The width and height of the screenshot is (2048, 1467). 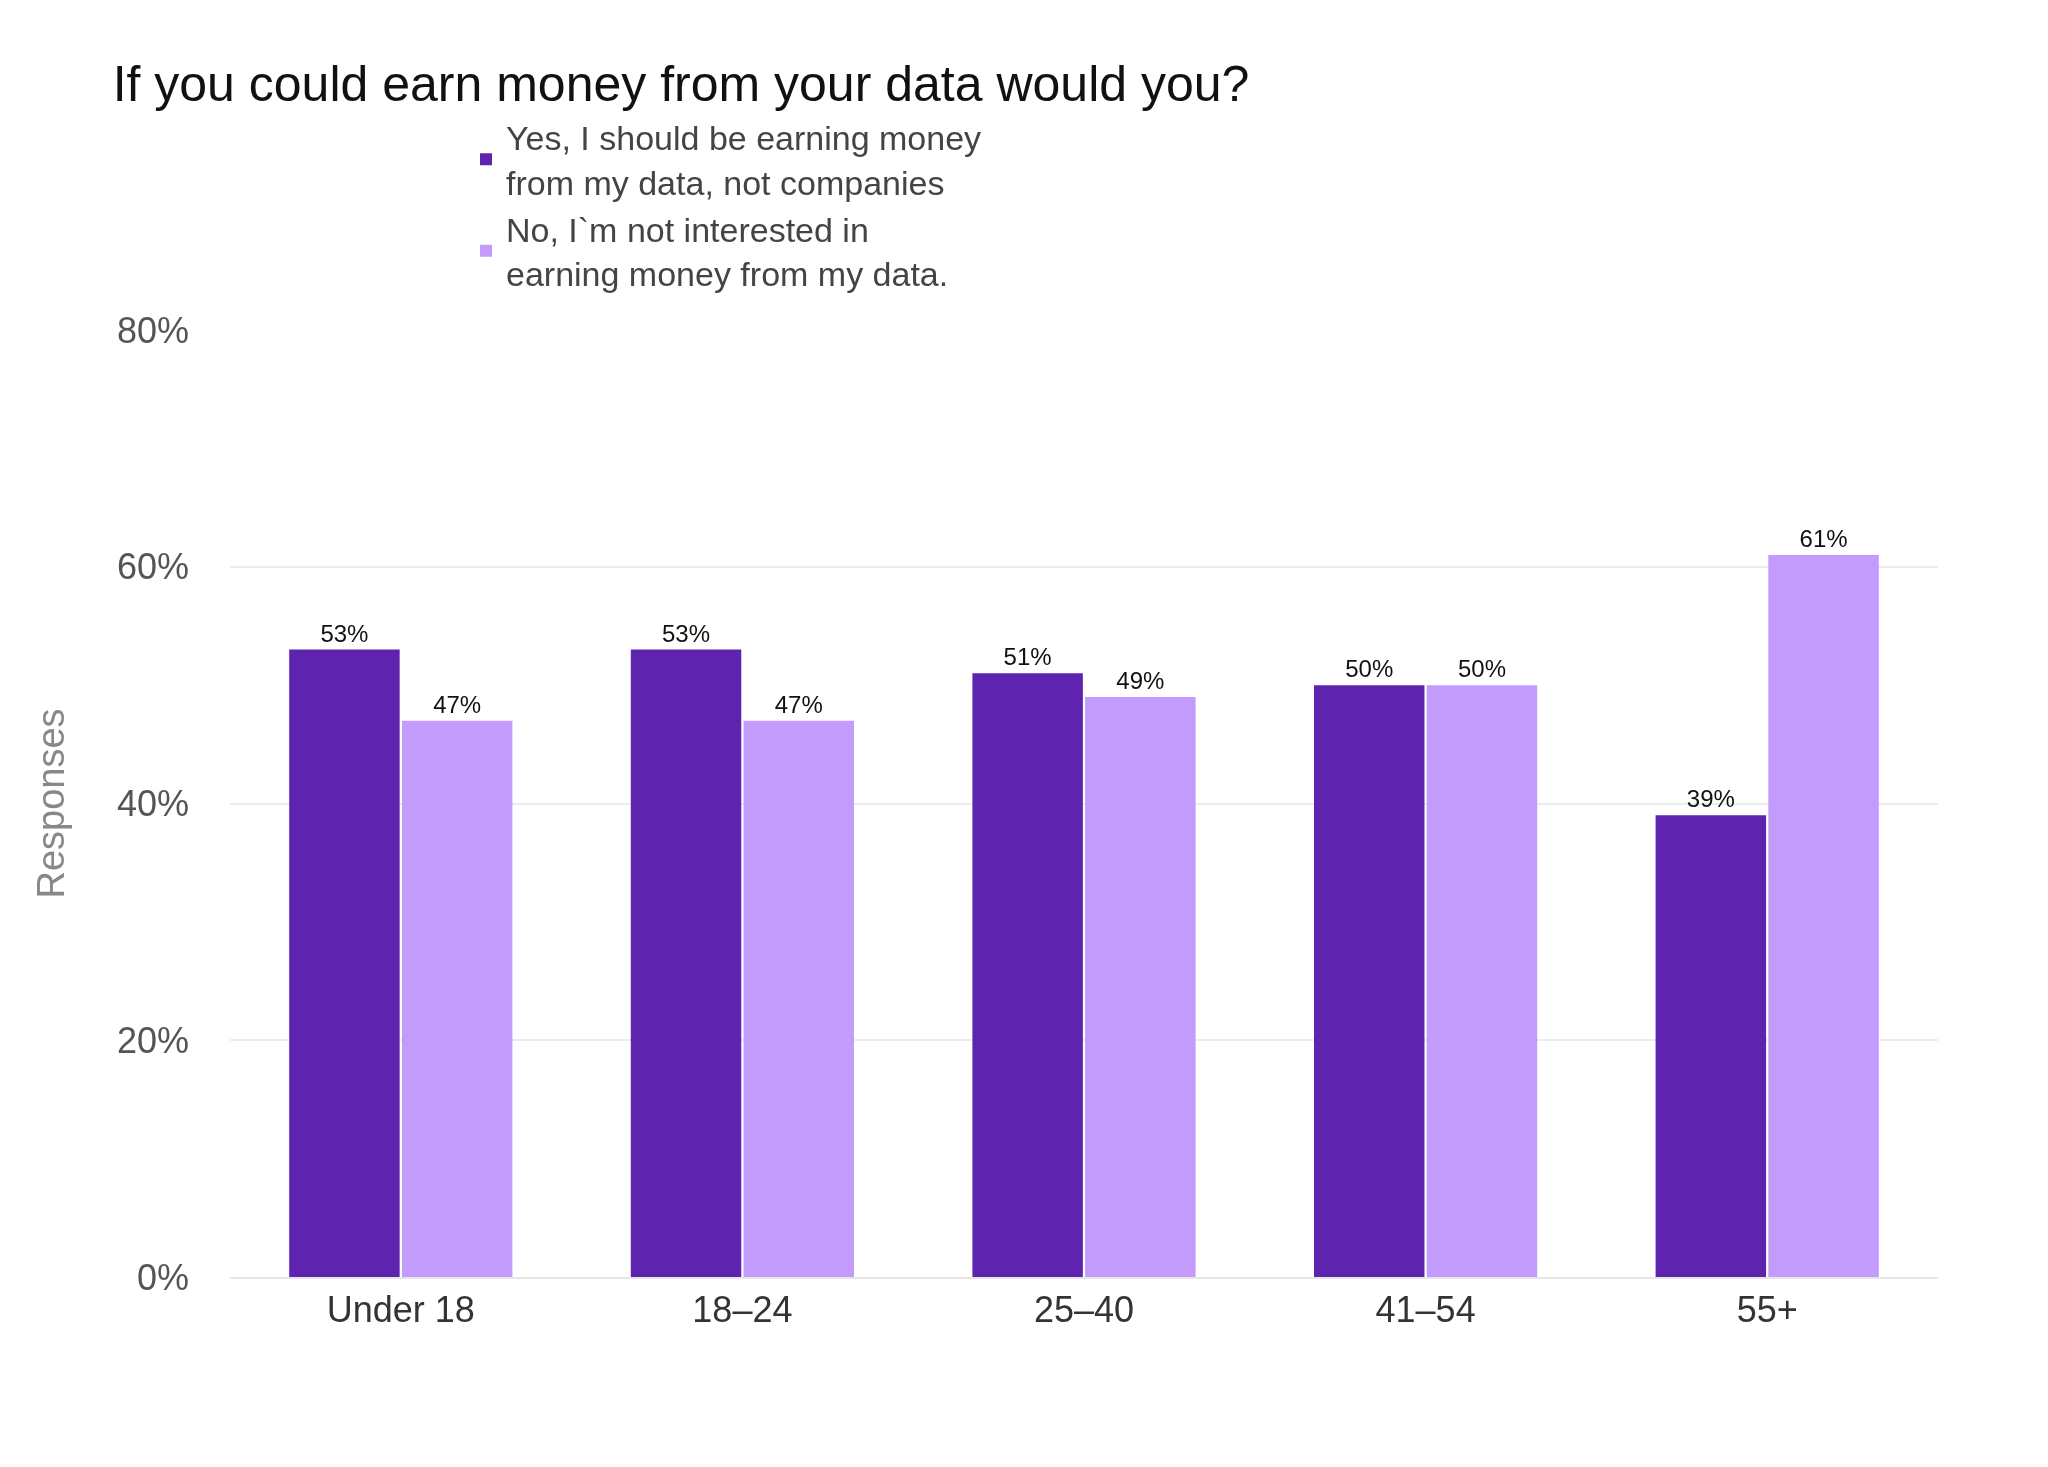 I want to click on chart-title: If you could earn money from your data would you?, so click(x=681, y=84).